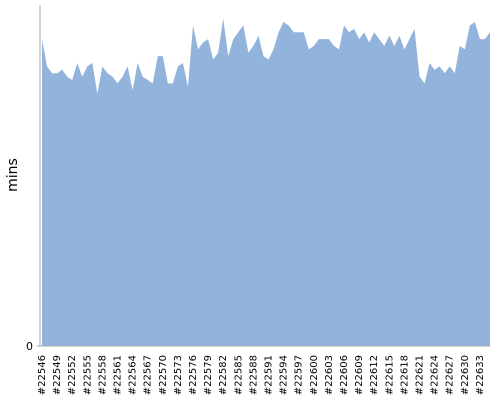 This screenshot has width=500, height=400. What do you see at coordinates (420, 375) in the screenshot?
I see `x-tick-label: #22621` at bounding box center [420, 375].